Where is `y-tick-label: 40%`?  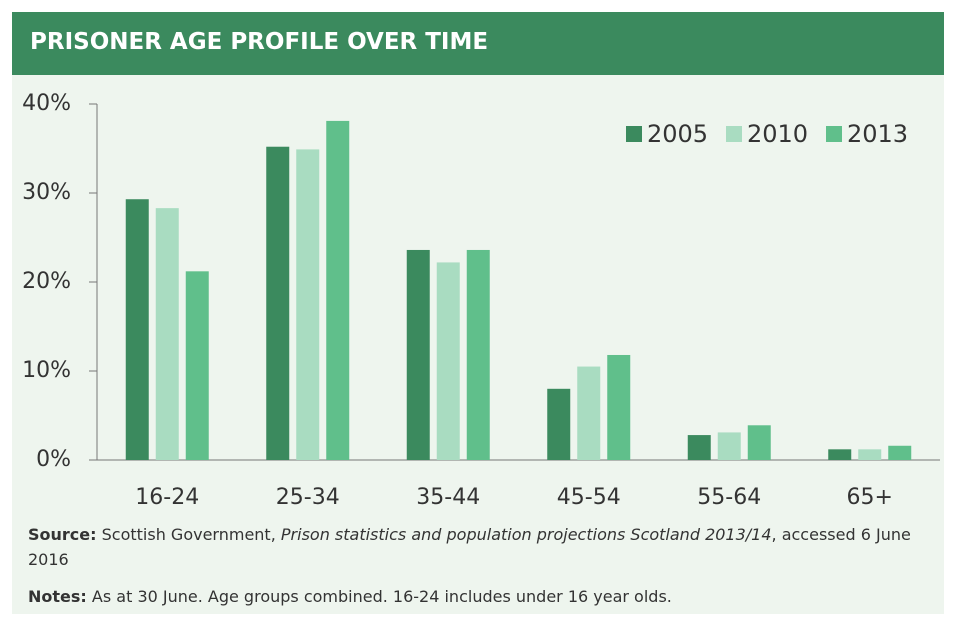
y-tick-label: 40% is located at coordinates (46, 103).